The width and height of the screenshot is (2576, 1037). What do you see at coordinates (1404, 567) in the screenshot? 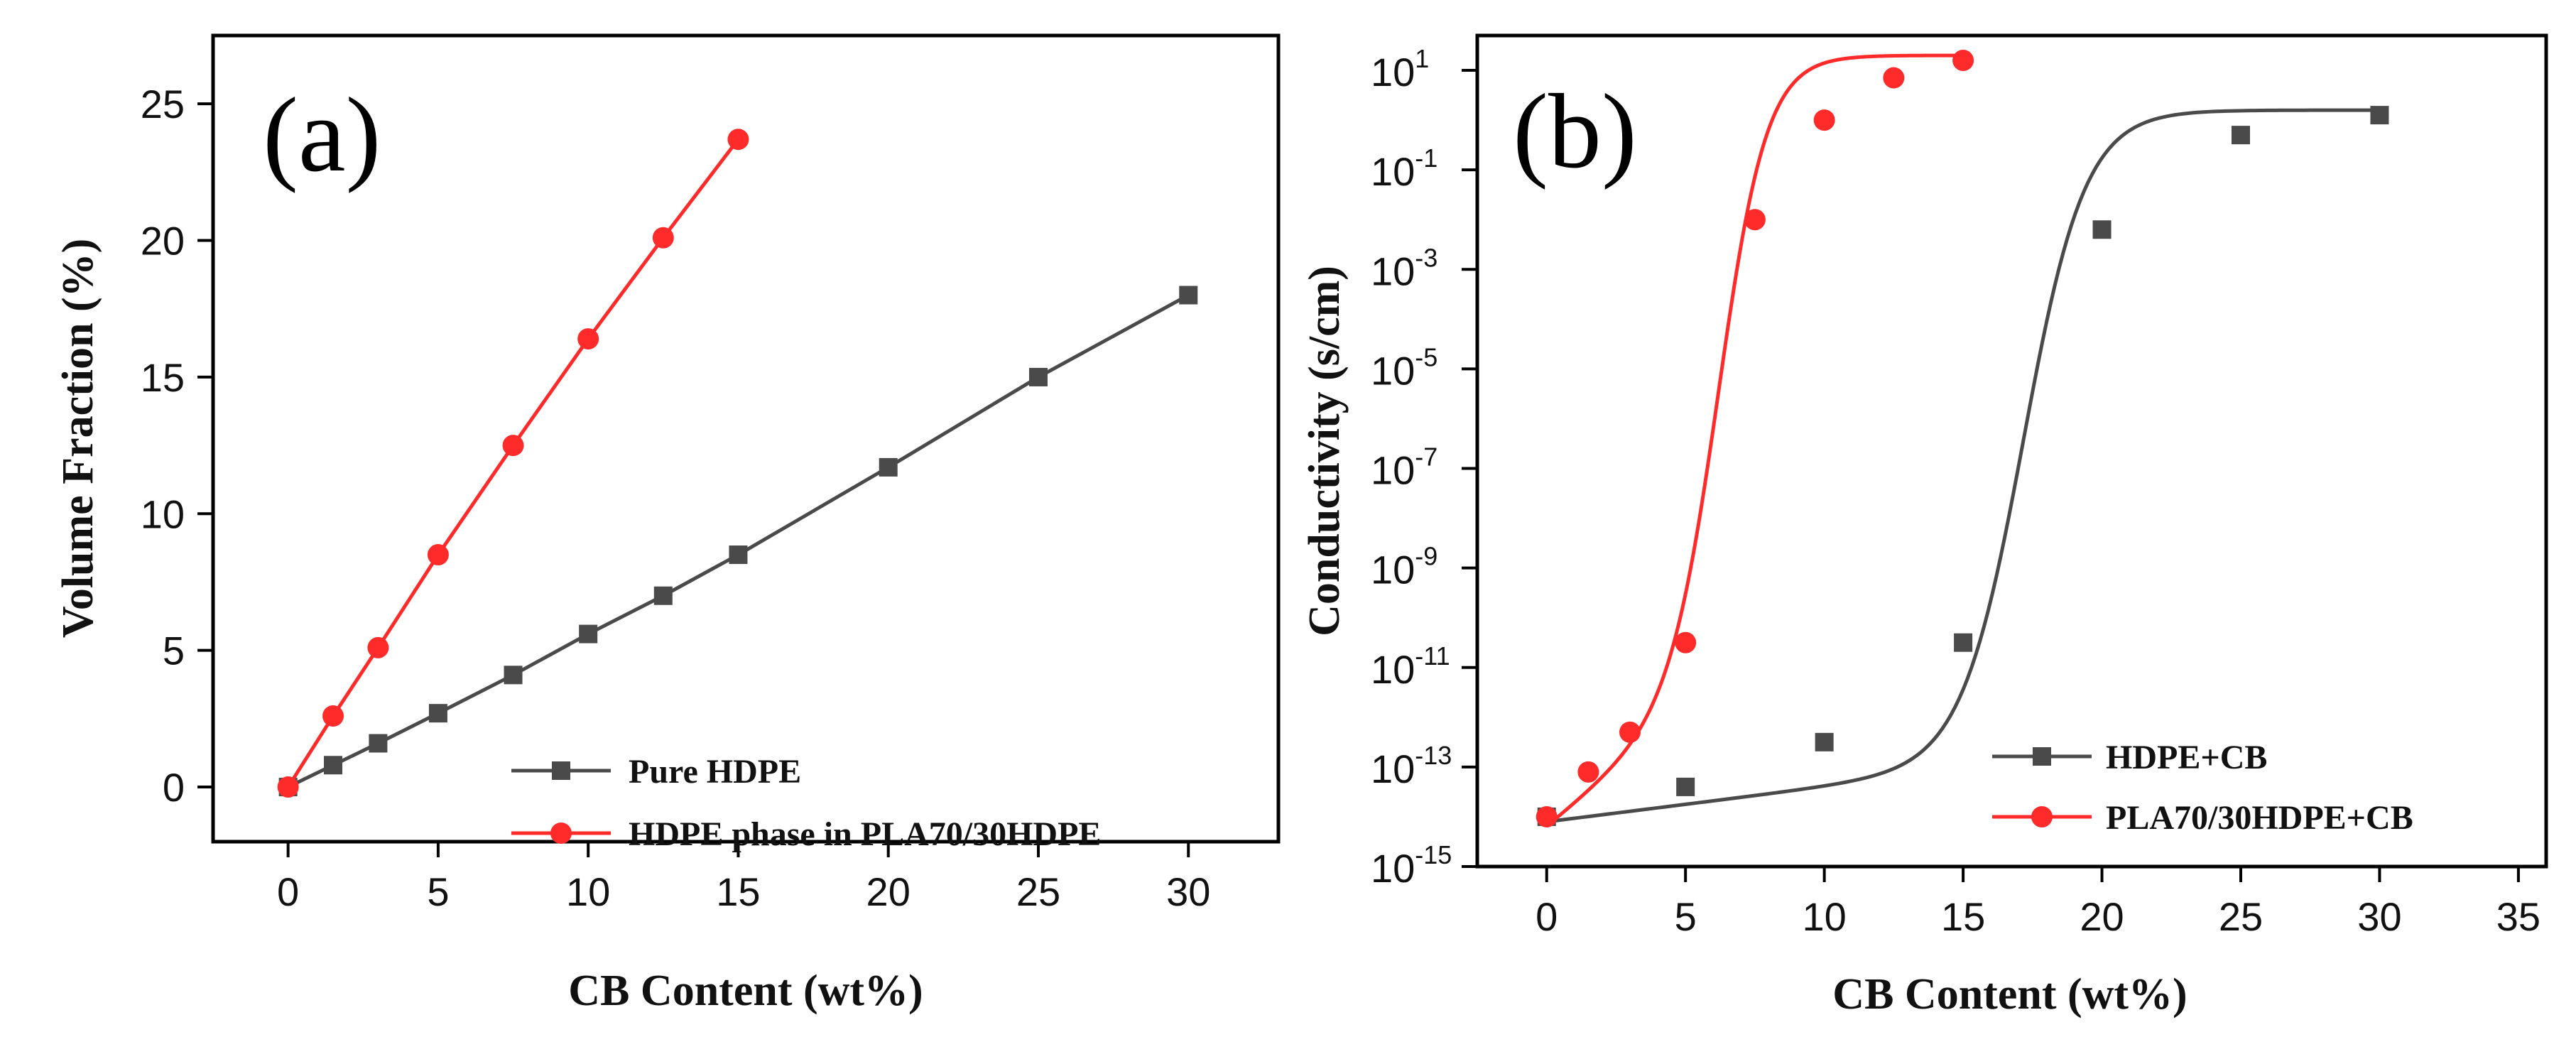
I see `panel-b-y-tick-label: 10⁻⁹` at bounding box center [1404, 567].